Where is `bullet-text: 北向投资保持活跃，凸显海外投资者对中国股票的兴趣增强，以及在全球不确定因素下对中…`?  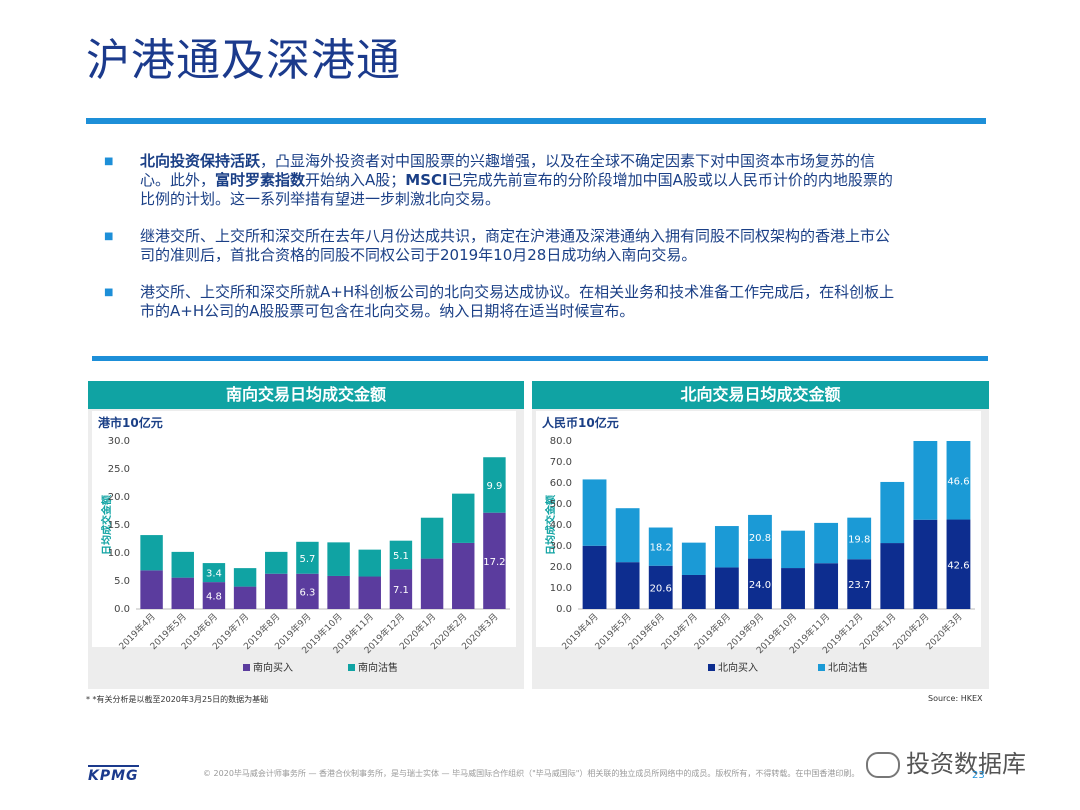 bullet-text: 北向投资保持活跃，凸显海外投资者对中国股票的兴趣增强，以及在全球不确定因素下对中… is located at coordinates (522, 180).